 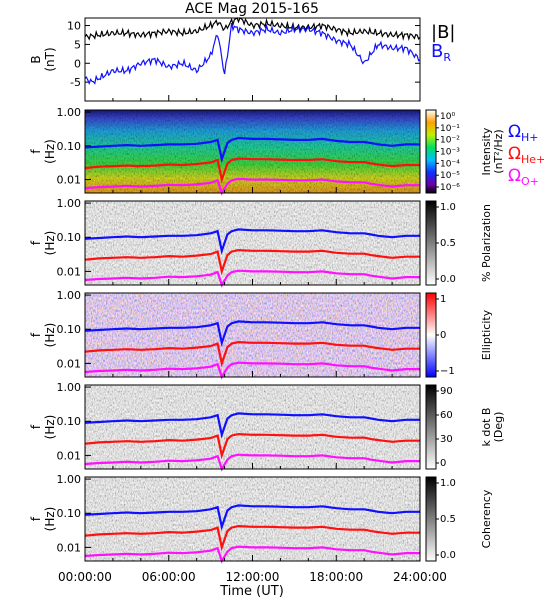 I want to click on x-tick-label: 12:00:00, so click(x=253, y=577).